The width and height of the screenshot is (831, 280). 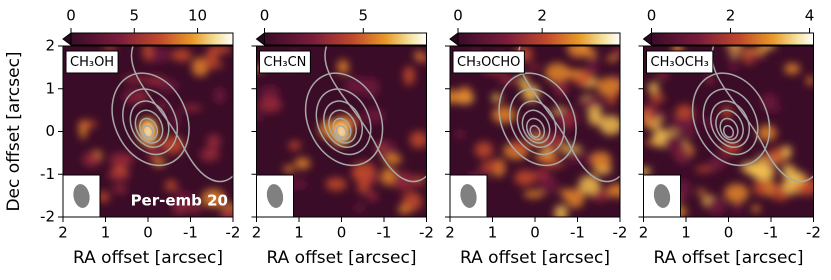 I want to click on x-tick-label: 0, so click(x=148, y=233).